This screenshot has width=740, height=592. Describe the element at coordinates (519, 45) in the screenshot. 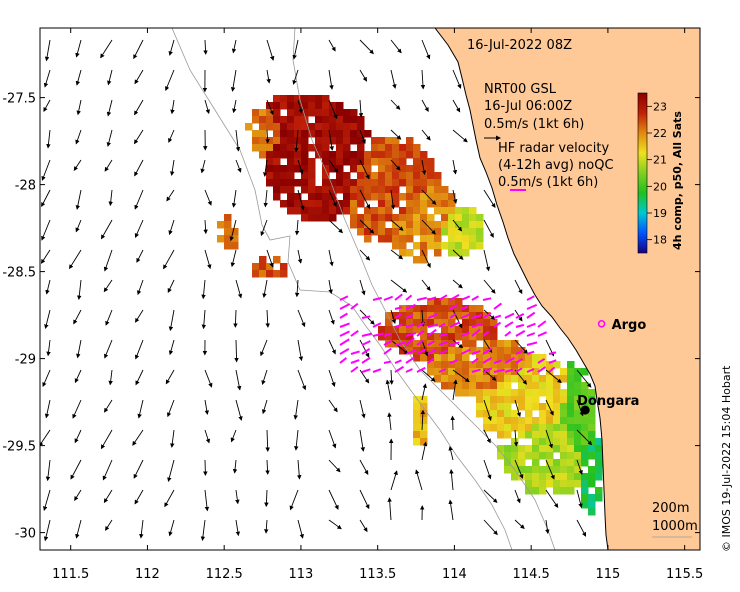

I see `date-label: 16-Jul-2022 08Z` at that location.